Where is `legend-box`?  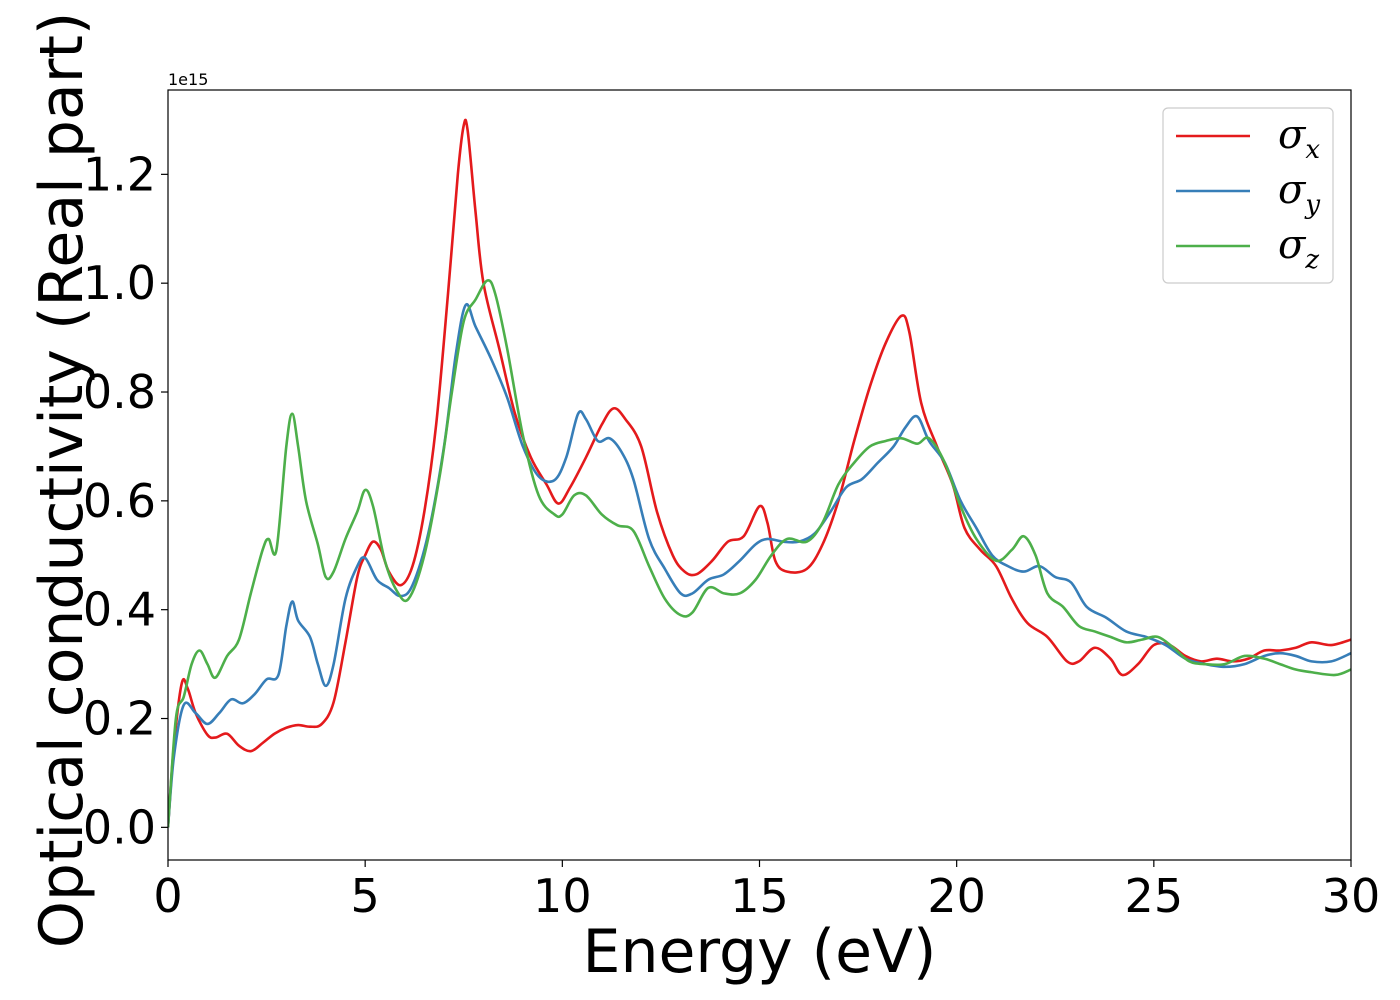
legend-box is located at coordinates (1248, 195).